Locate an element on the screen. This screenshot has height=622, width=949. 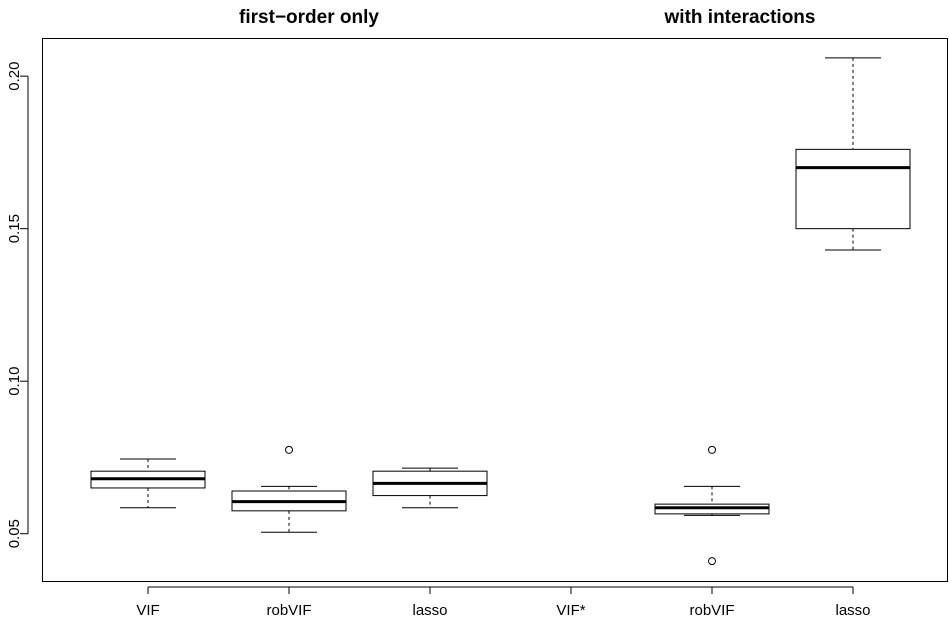
section-title-2: with interactions is located at coordinates (740, 17).